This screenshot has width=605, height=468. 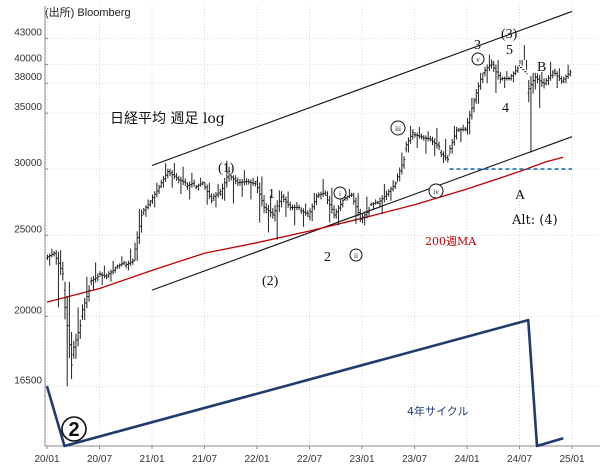 I want to click on wave-label-3: 3, so click(x=477, y=45).